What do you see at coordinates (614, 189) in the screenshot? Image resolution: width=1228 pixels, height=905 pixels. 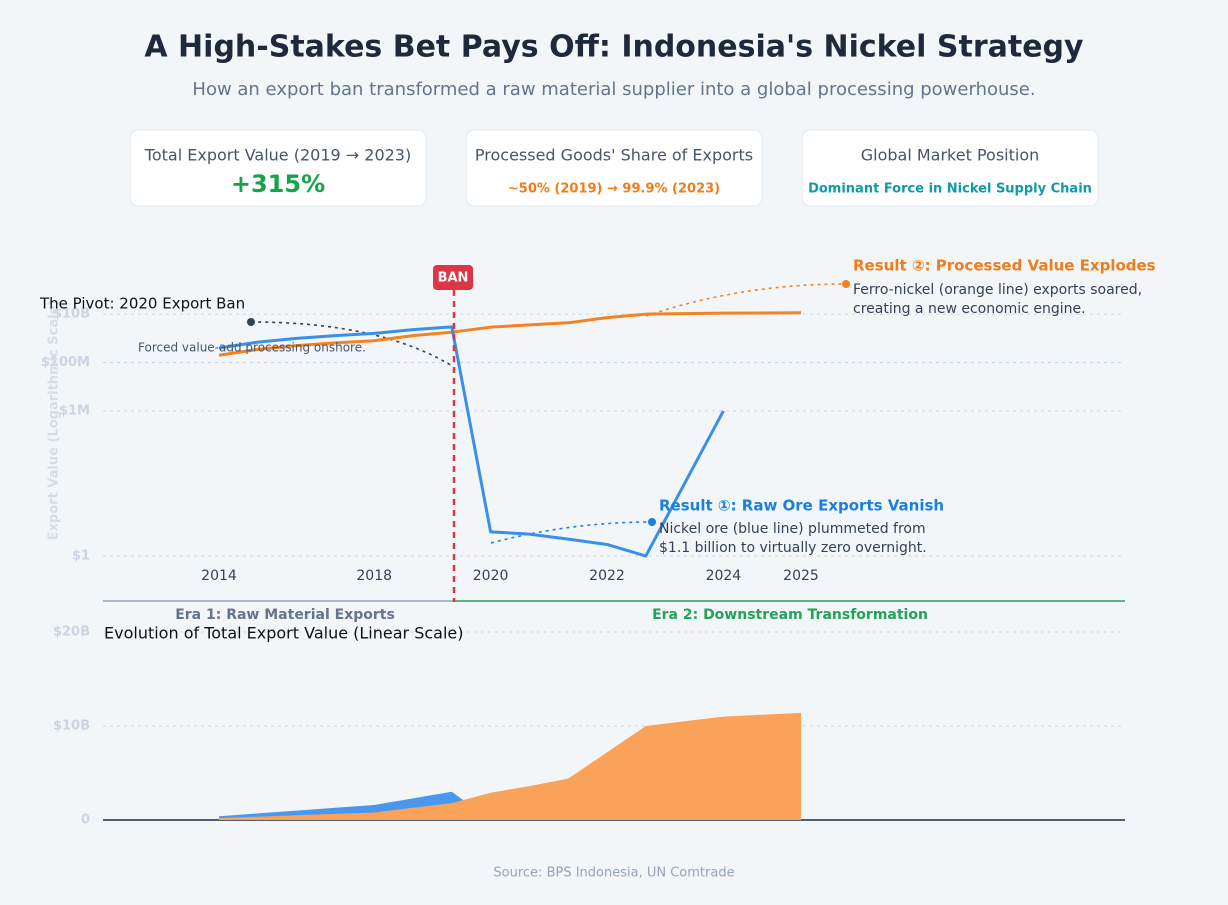 I see `kpi-value: ~50% (2019) → 99.9% (2023)` at bounding box center [614, 189].